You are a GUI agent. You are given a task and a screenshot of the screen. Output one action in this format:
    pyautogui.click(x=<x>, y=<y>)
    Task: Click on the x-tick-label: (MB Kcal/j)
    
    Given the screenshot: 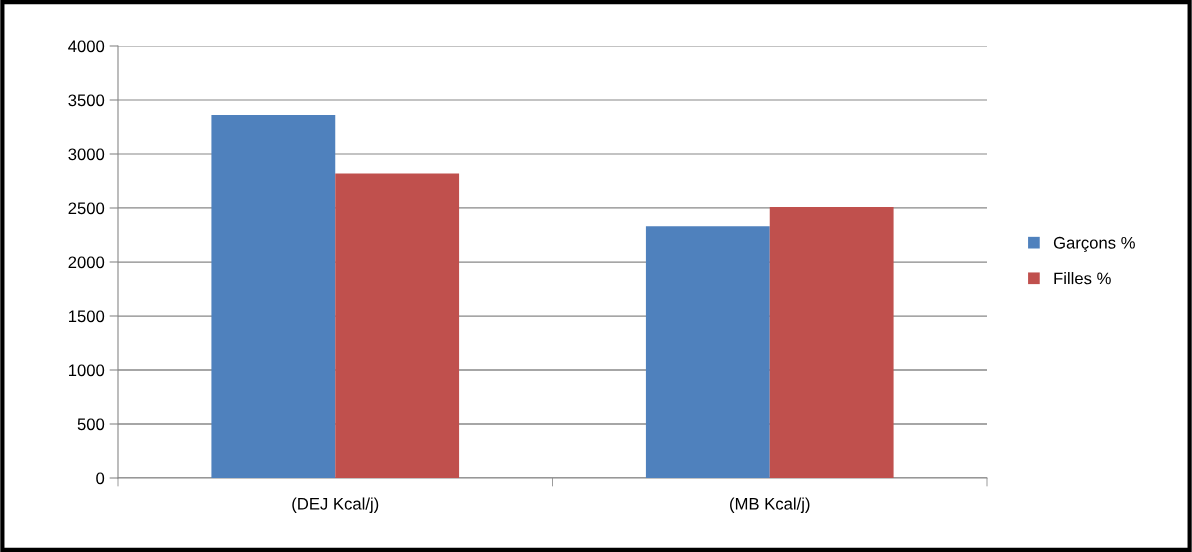 What is the action you would take?
    pyautogui.click(x=770, y=505)
    